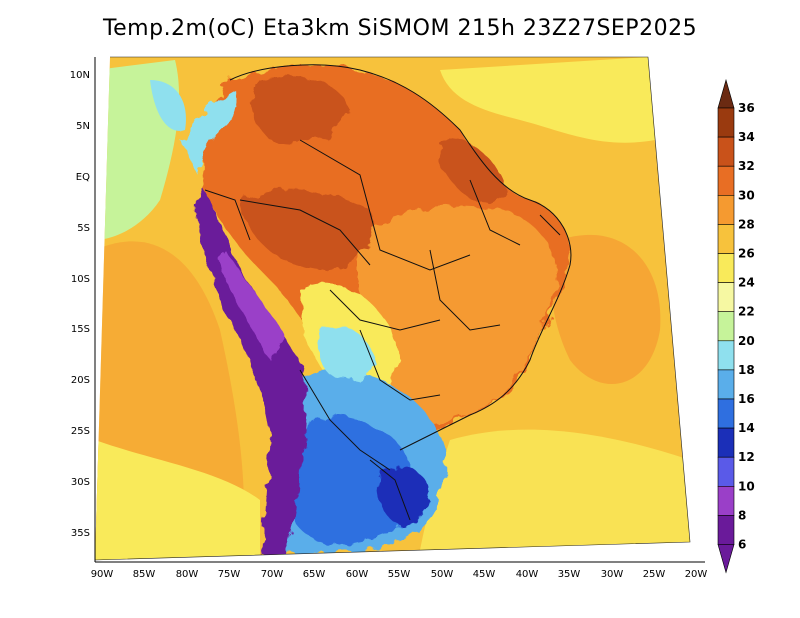 Image resolution: width=800 pixels, height=618 pixels. I want to click on colorbar-label: 24, so click(746, 283).